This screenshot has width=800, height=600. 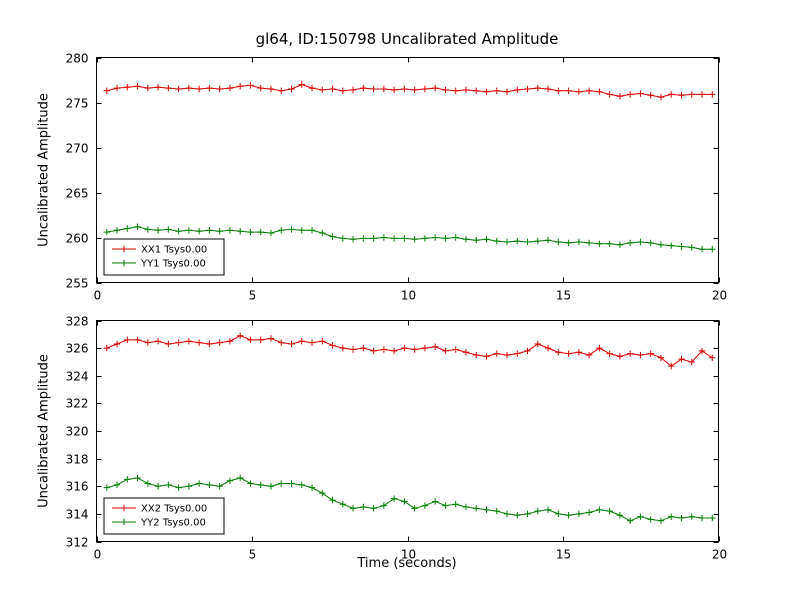 I want to click on series-yy2, so click(x=409, y=499).